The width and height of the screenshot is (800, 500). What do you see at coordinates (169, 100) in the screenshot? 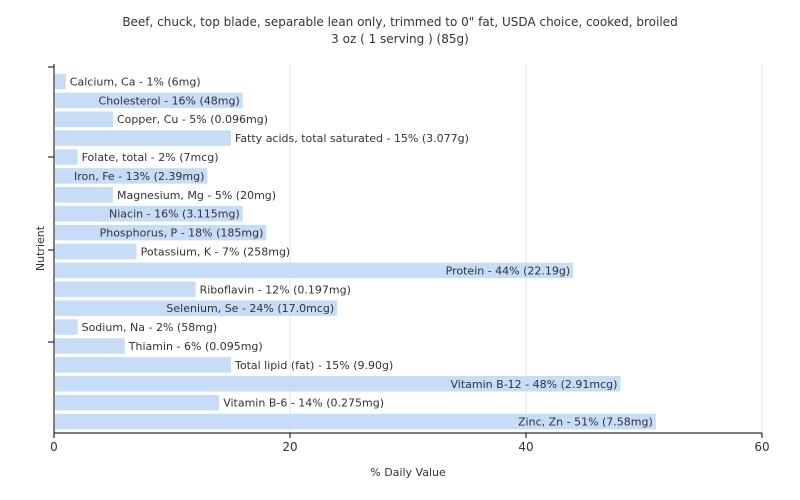
I see `bar-label: Cholesterol - 16% (48mg)` at bounding box center [169, 100].